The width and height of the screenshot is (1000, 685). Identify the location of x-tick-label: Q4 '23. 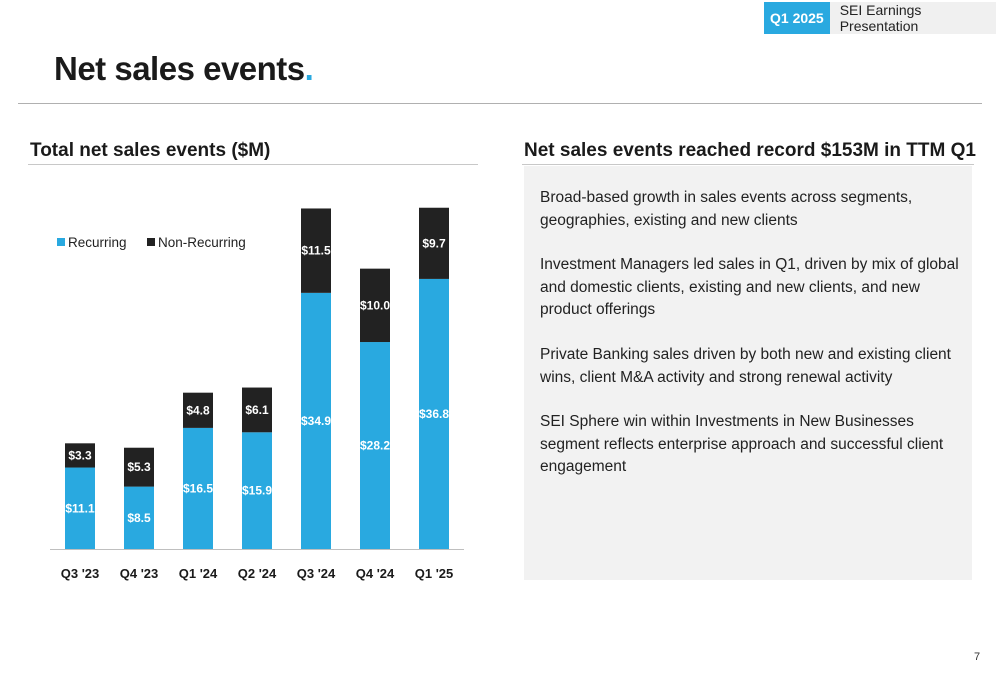
(139, 573).